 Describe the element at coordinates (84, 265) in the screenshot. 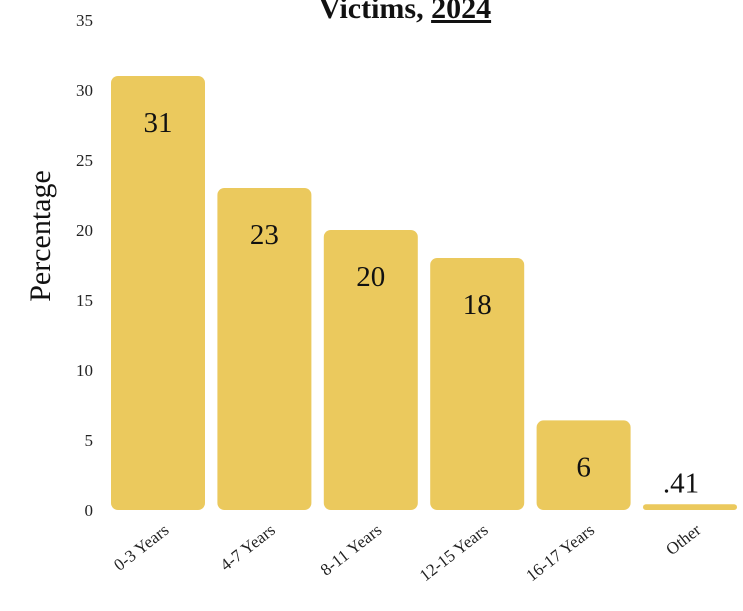

I see `y-axis-ticks: 0 5 10 15 20 25 30 35` at that location.